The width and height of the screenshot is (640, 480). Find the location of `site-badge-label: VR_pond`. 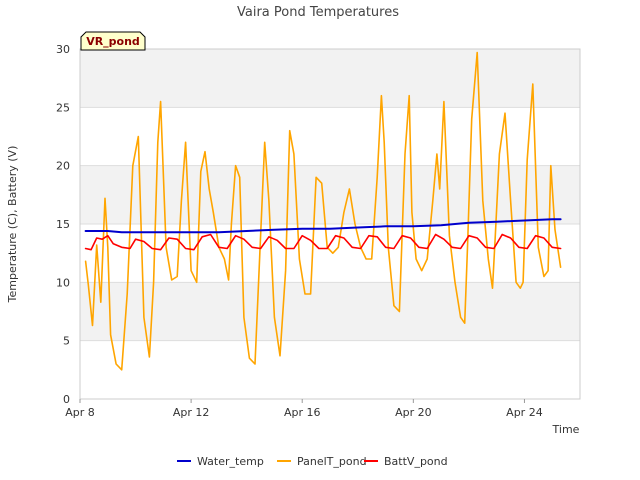

site-badge-label: VR_pond is located at coordinates (113, 41).